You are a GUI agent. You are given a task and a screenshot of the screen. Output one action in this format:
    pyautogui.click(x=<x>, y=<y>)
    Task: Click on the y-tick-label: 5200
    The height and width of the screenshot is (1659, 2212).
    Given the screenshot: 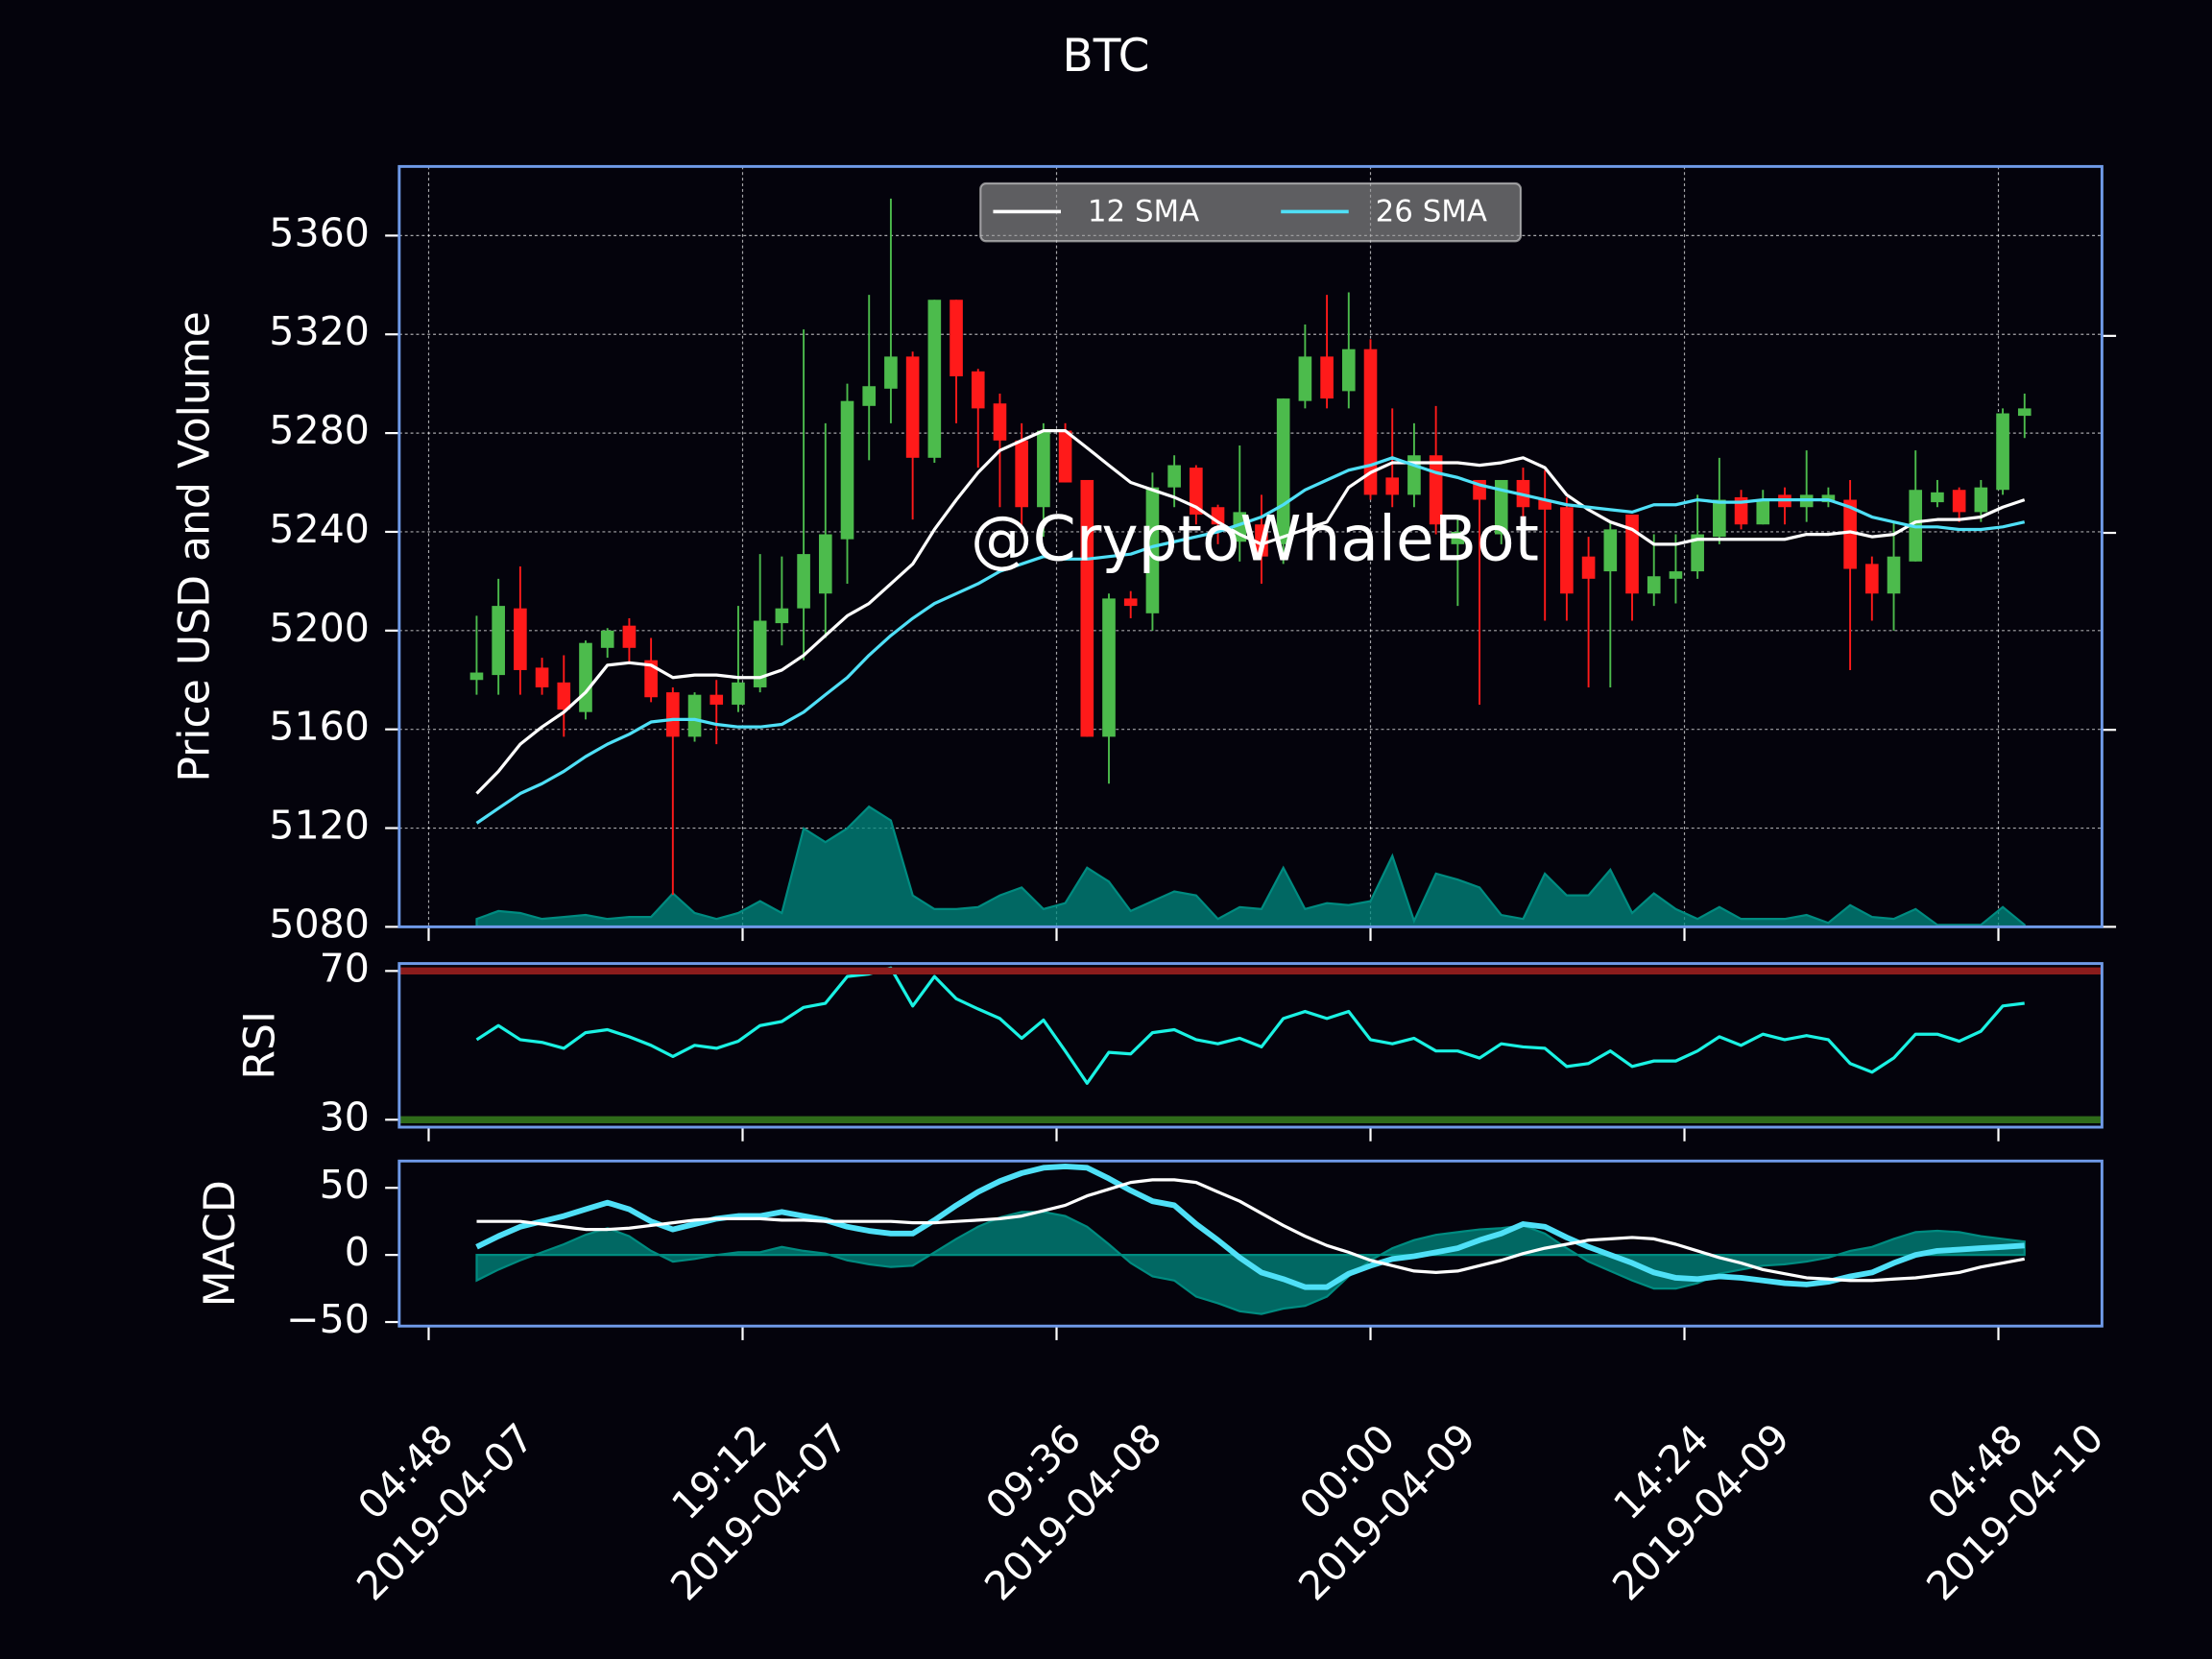 What is the action you would take?
    pyautogui.click(x=320, y=628)
    